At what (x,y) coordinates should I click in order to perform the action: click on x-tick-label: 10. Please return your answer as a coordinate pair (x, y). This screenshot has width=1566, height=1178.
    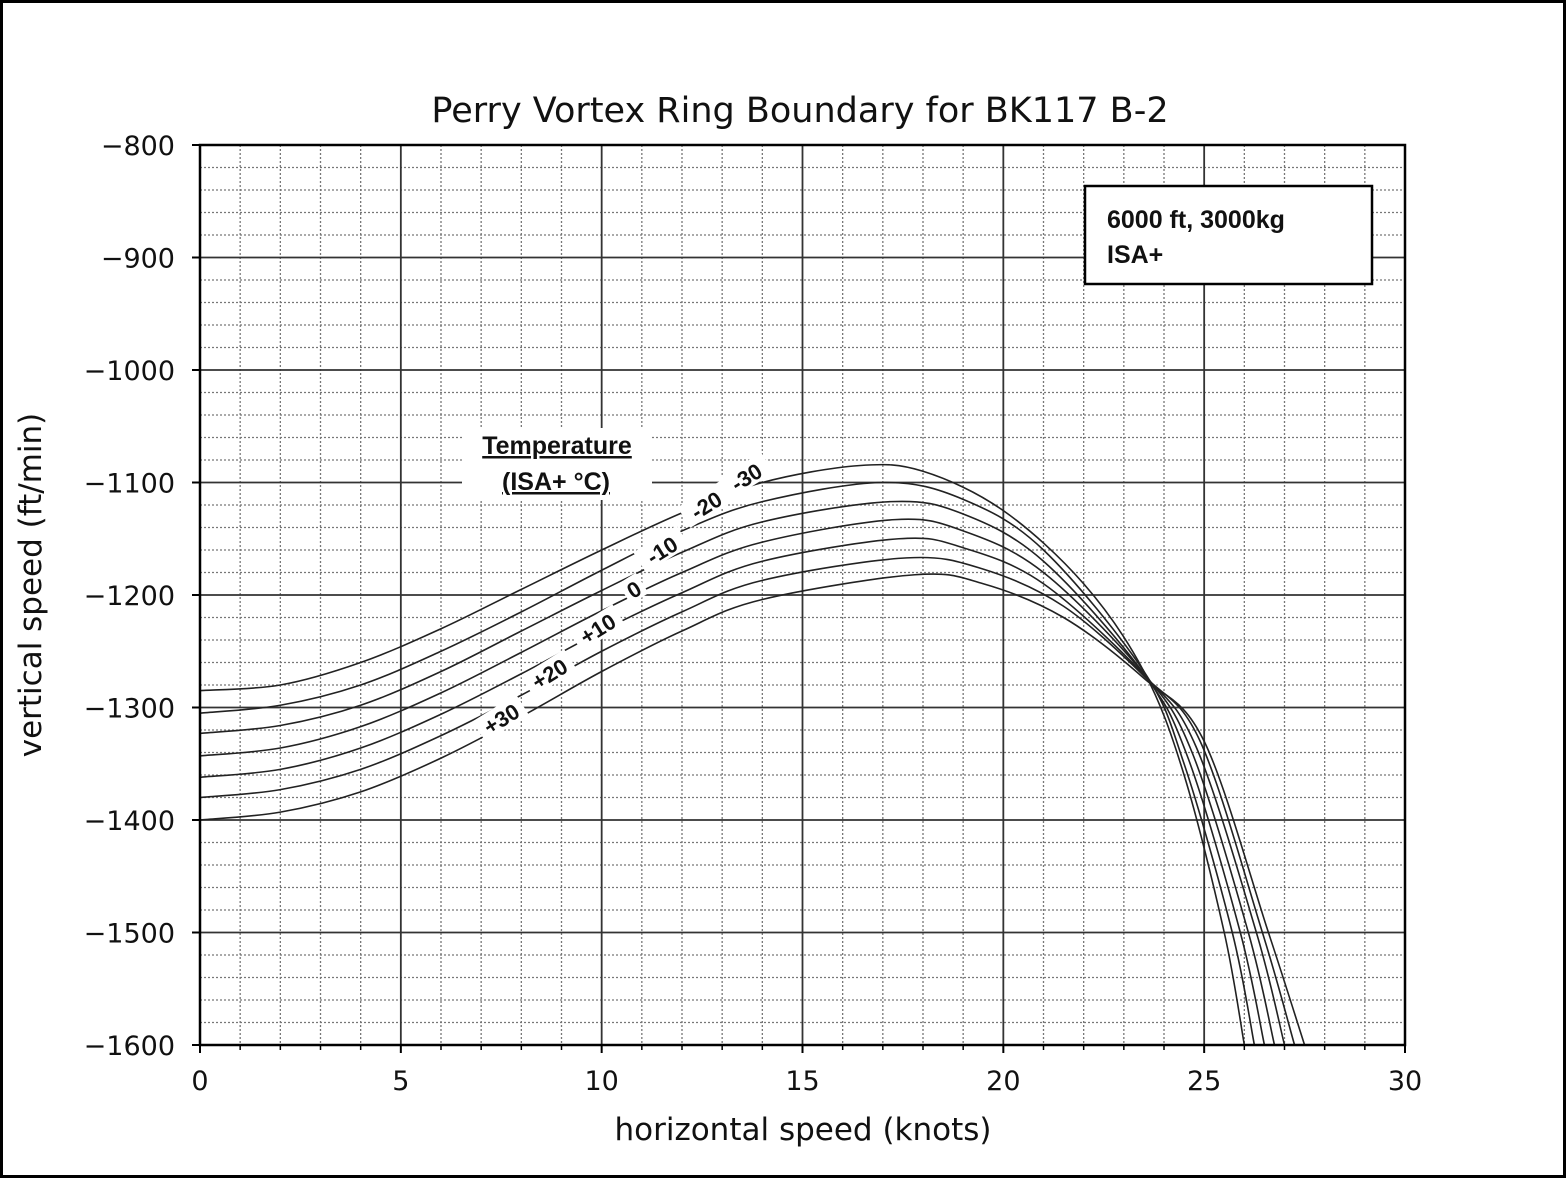
    Looking at the image, I should click on (601, 1081).